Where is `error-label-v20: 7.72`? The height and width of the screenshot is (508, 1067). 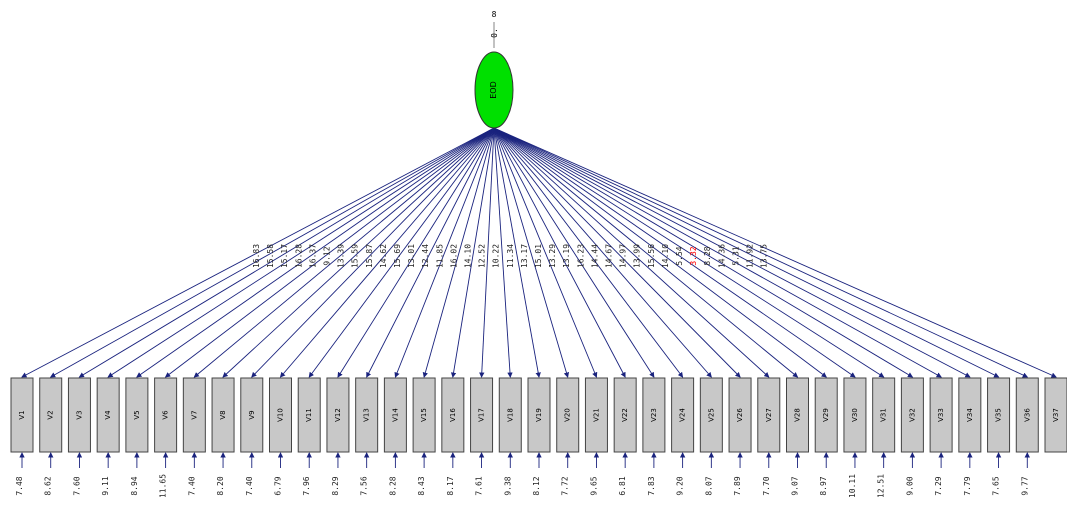 error-label-v20: 7.72 is located at coordinates (565, 485).